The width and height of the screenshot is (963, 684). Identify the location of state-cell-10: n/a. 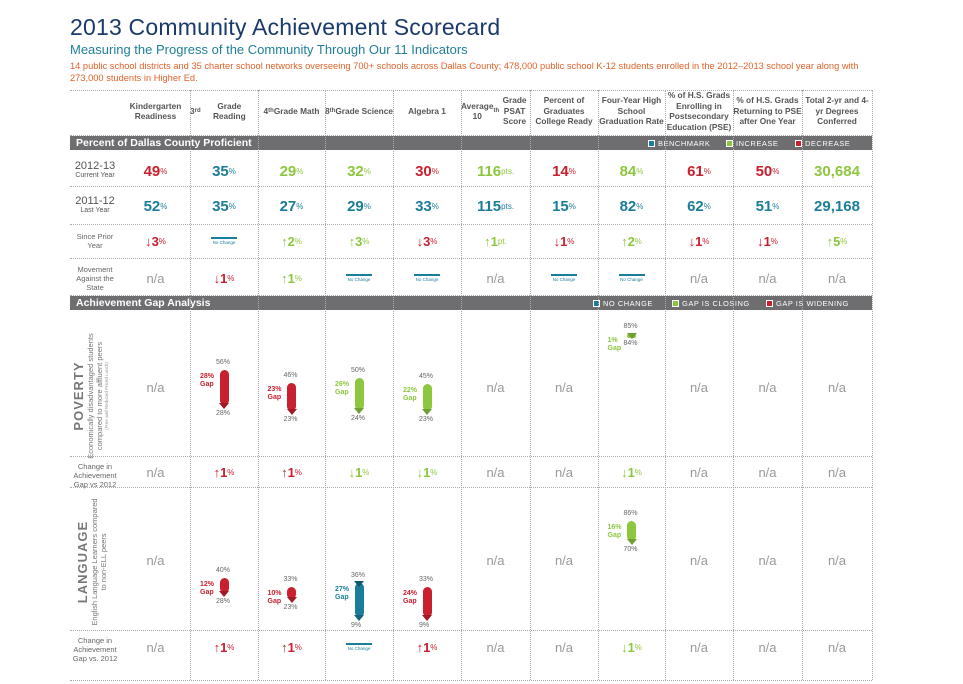
(837, 278).